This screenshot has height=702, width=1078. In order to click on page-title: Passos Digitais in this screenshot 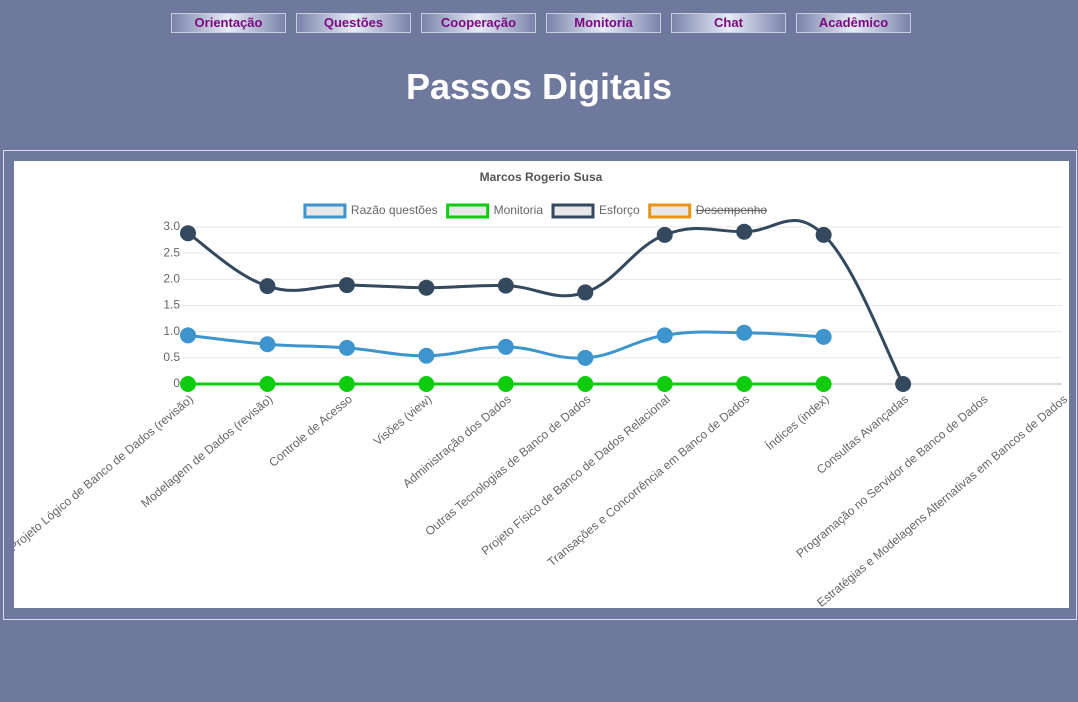, I will do `click(539, 86)`.